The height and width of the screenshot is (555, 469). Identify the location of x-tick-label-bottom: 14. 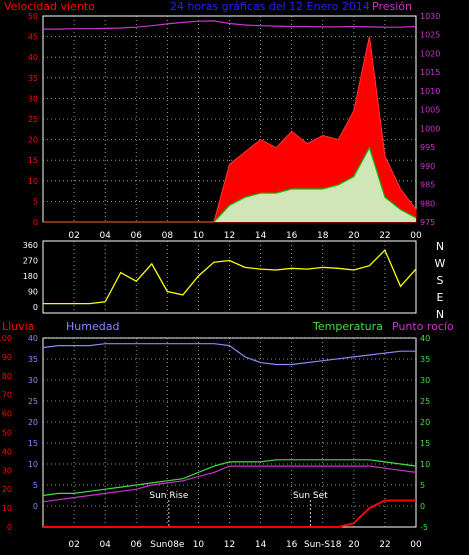
(261, 545).